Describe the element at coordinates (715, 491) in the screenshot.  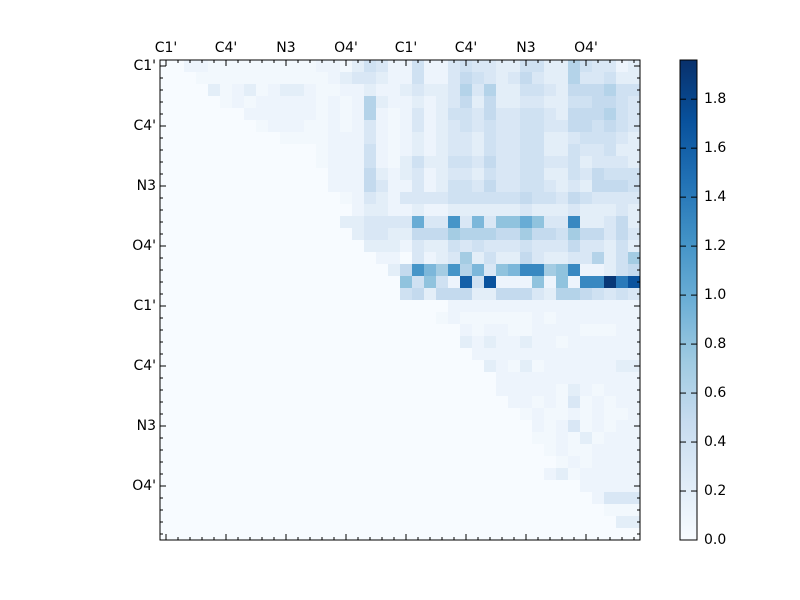
I see `colorbar-tick-label: 0.2` at that location.